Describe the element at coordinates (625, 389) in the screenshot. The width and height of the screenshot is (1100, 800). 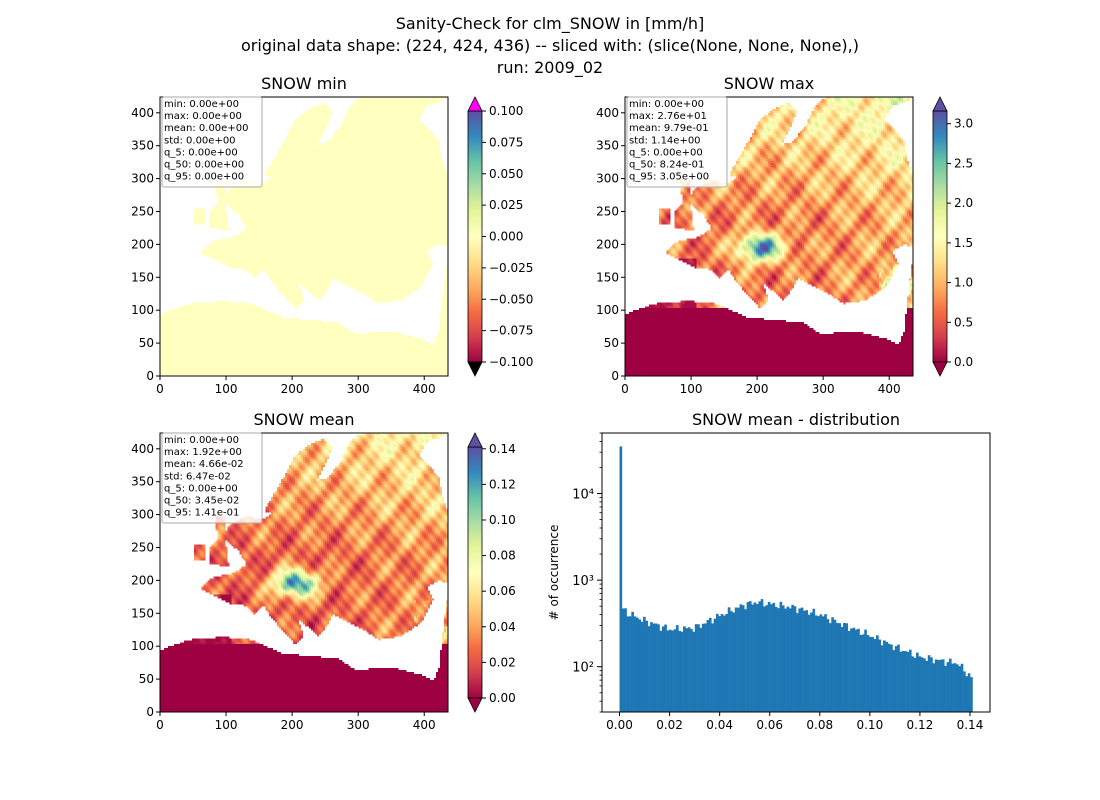
I see `panel-snow-max-xtick-label: 0` at that location.